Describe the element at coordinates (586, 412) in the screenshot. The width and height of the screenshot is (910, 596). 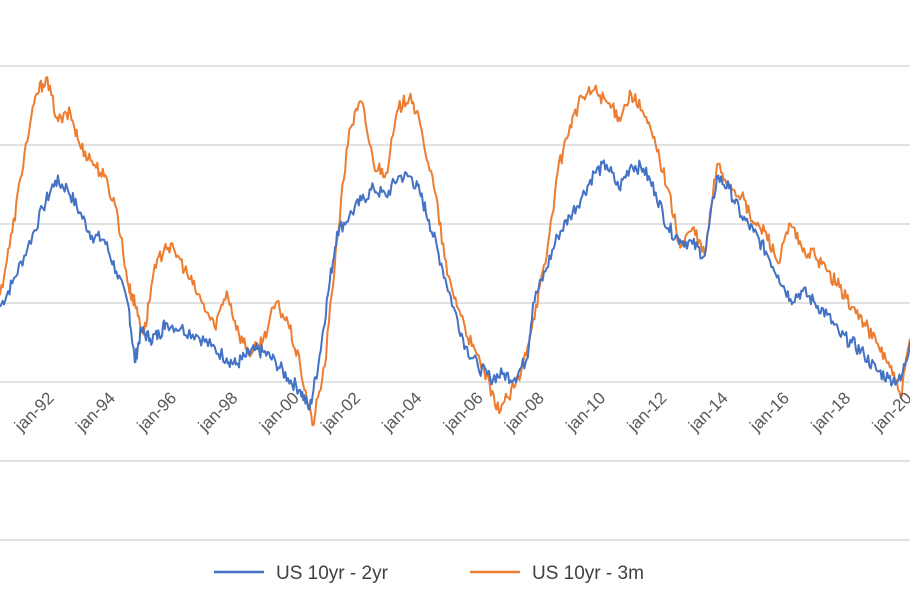
I see `x-tick-label: jan-10` at that location.